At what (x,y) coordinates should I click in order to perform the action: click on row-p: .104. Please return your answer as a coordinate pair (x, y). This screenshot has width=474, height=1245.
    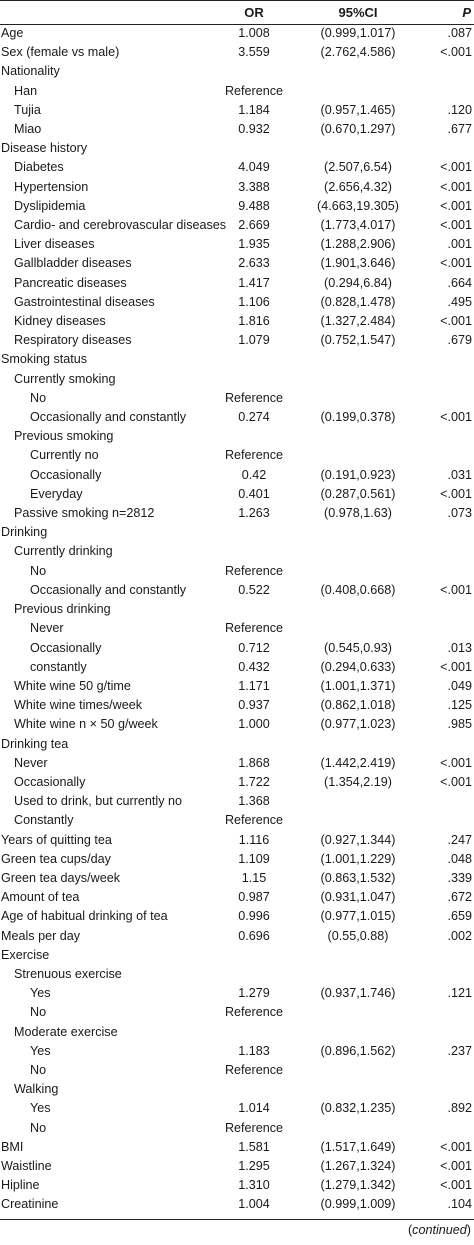
    Looking at the image, I should click on (459, 1204).